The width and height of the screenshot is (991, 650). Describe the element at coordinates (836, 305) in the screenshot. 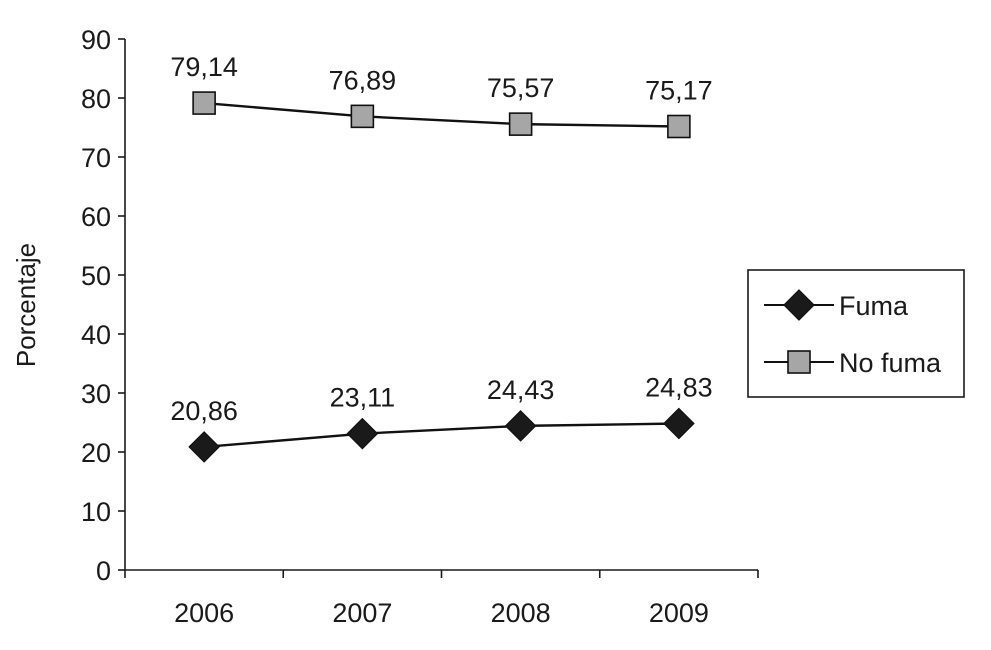

I see `legend-item: Fuma` at that location.